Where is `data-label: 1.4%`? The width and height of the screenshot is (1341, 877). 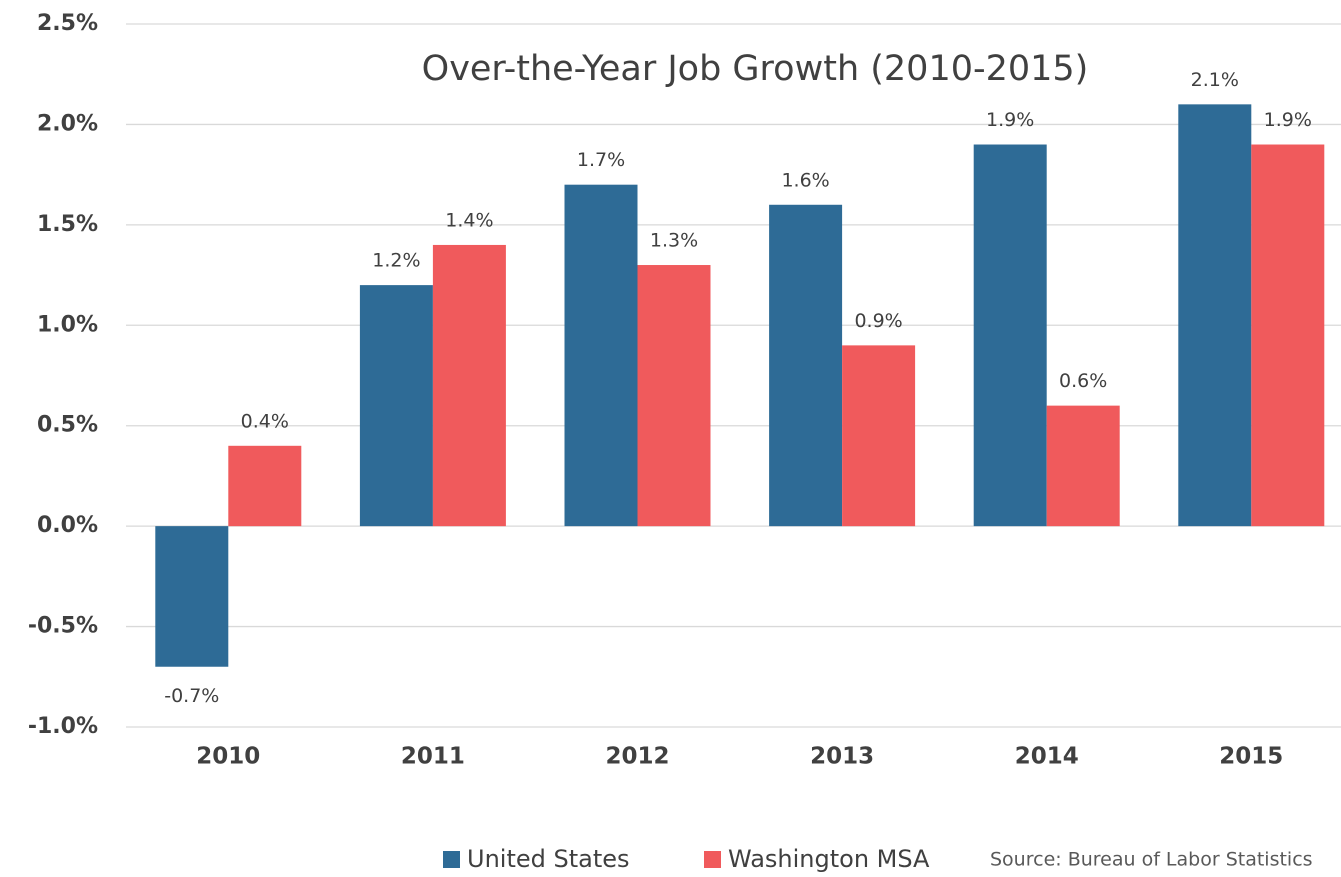 data-label: 1.4% is located at coordinates (469, 220).